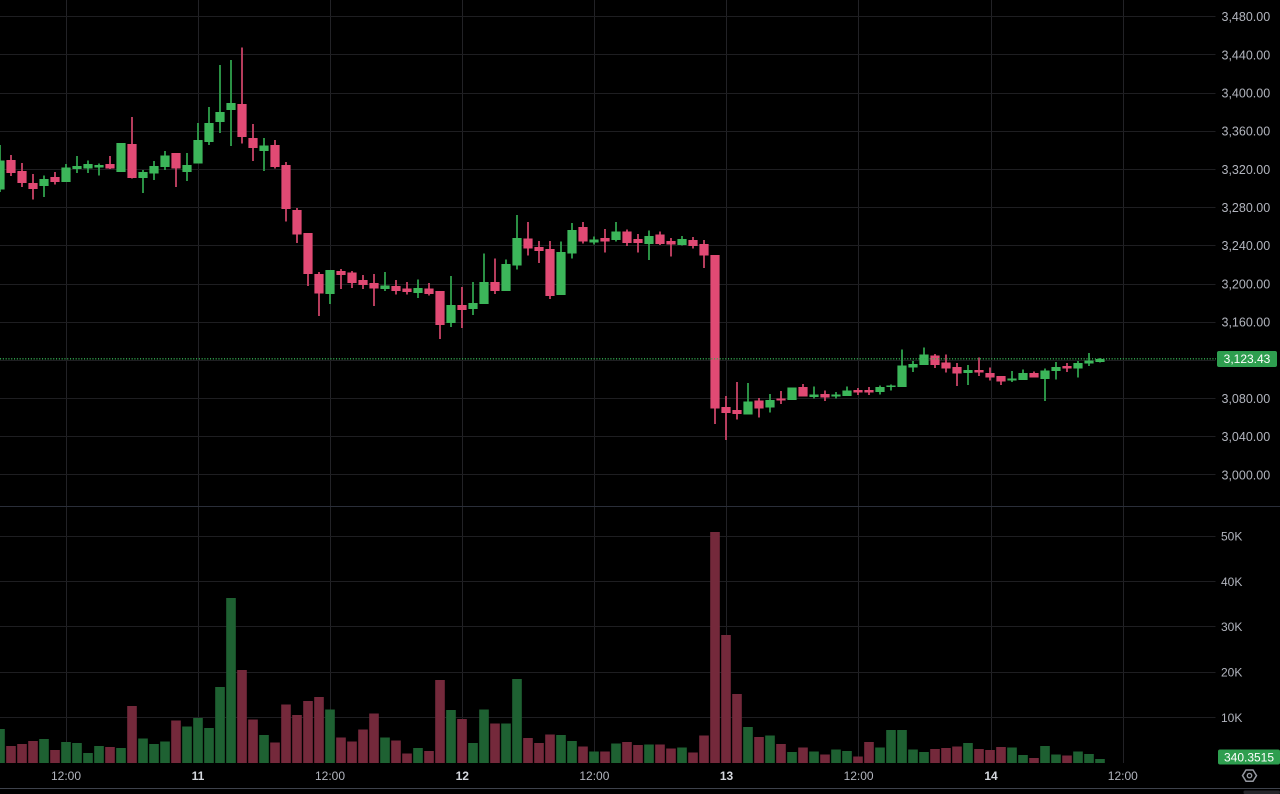 The width and height of the screenshot is (1280, 794). Describe the element at coordinates (1246, 437) in the screenshot. I see `svg-text: 3,040.00` at that location.